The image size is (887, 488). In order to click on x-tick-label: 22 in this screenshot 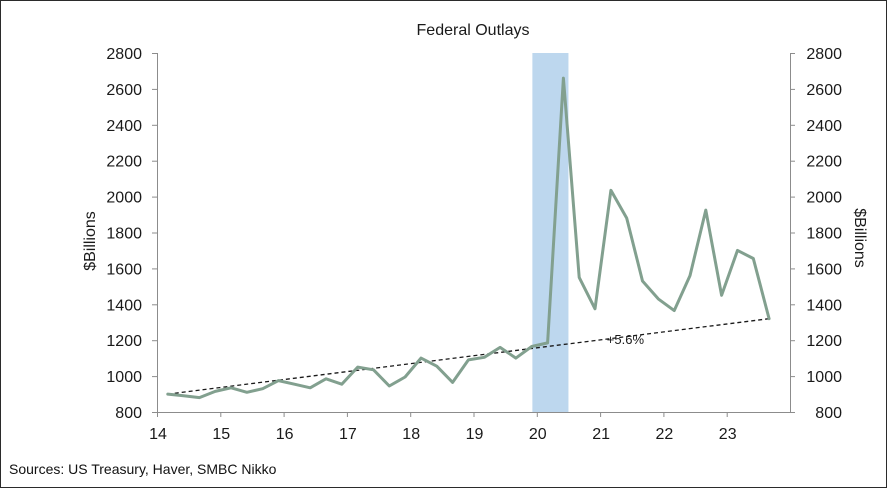, I will do `click(665, 434)`.